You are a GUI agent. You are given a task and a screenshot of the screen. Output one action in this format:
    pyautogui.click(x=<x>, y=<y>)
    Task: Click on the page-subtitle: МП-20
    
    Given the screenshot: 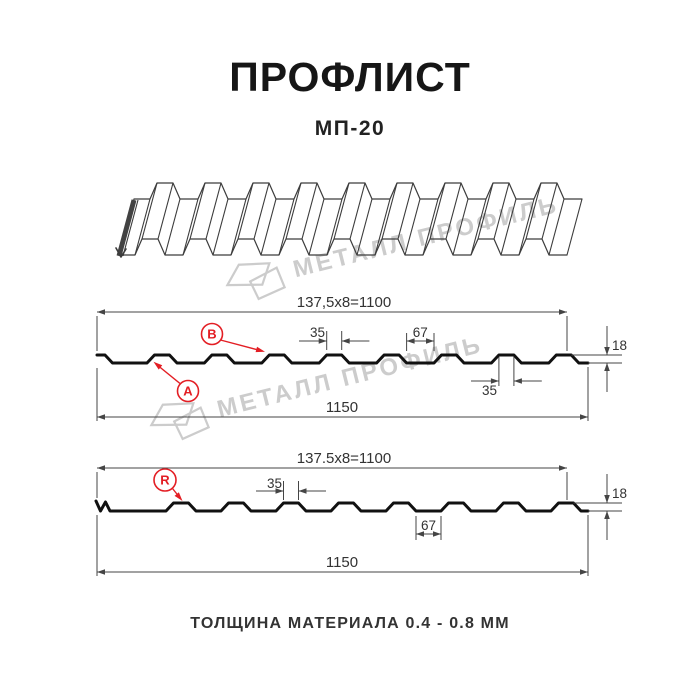 What is the action you would take?
    pyautogui.click(x=350, y=128)
    